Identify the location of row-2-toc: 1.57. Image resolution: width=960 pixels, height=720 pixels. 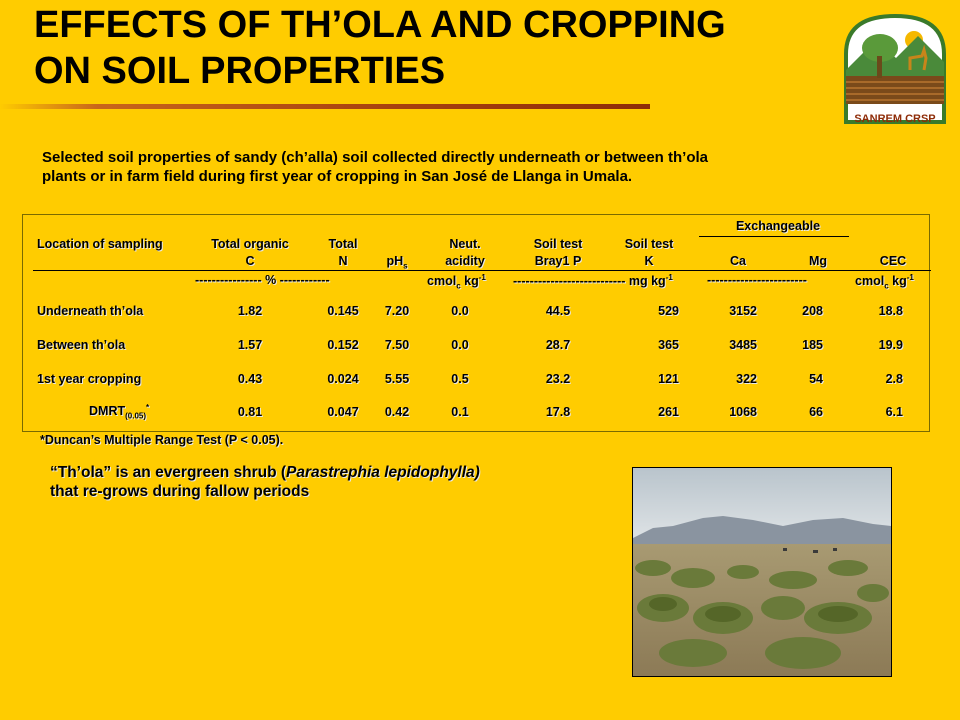
(250, 345).